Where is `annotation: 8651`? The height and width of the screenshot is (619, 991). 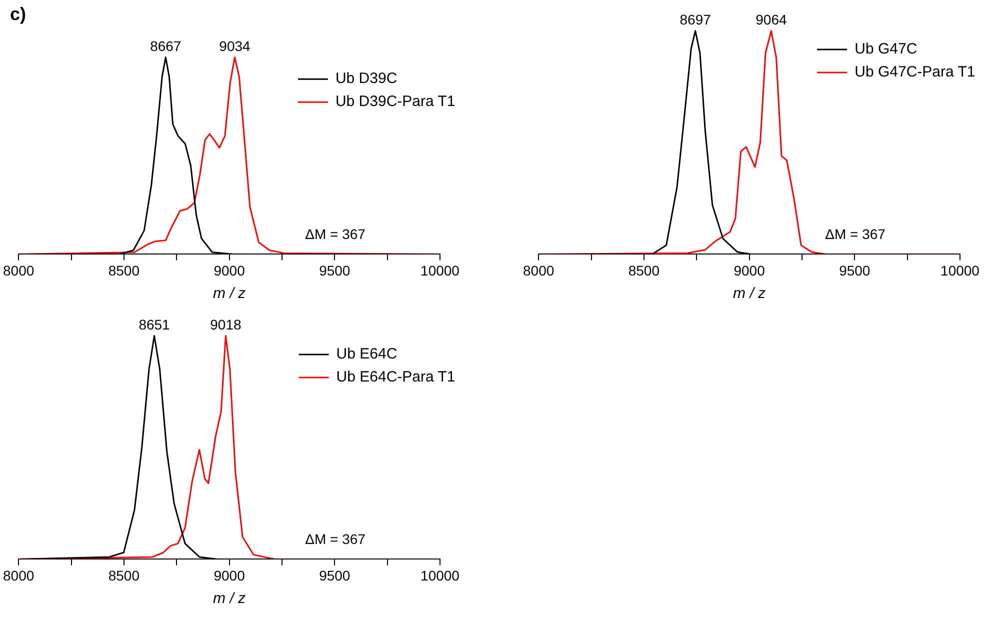 annotation: 8651 is located at coordinates (154, 324).